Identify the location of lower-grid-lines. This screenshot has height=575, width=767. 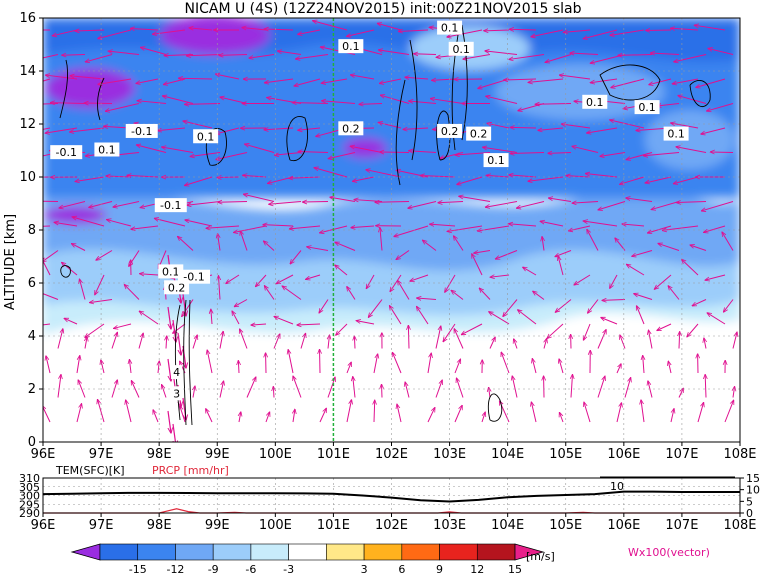
(391, 495).